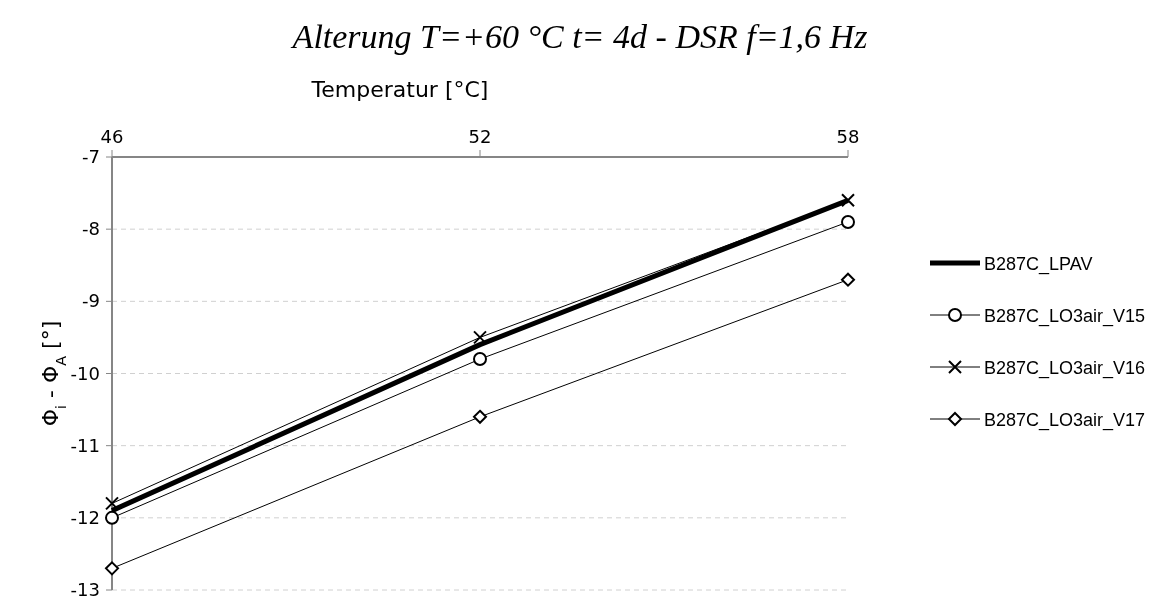 This screenshot has height=602, width=1161. What do you see at coordinates (85, 589) in the screenshot?
I see `y-tick-label: -13` at bounding box center [85, 589].